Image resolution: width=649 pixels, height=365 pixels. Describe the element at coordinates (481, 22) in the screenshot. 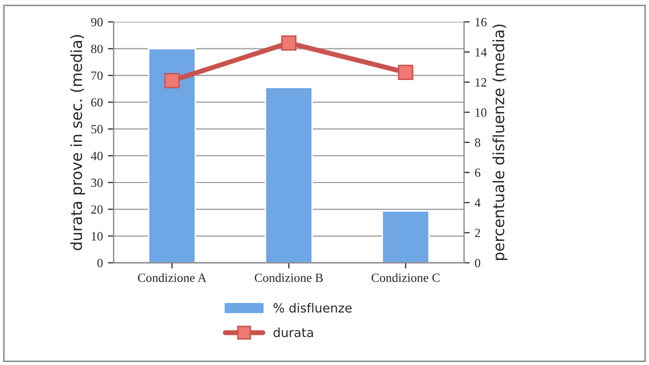

I see `y2-tick-label: 16` at that location.